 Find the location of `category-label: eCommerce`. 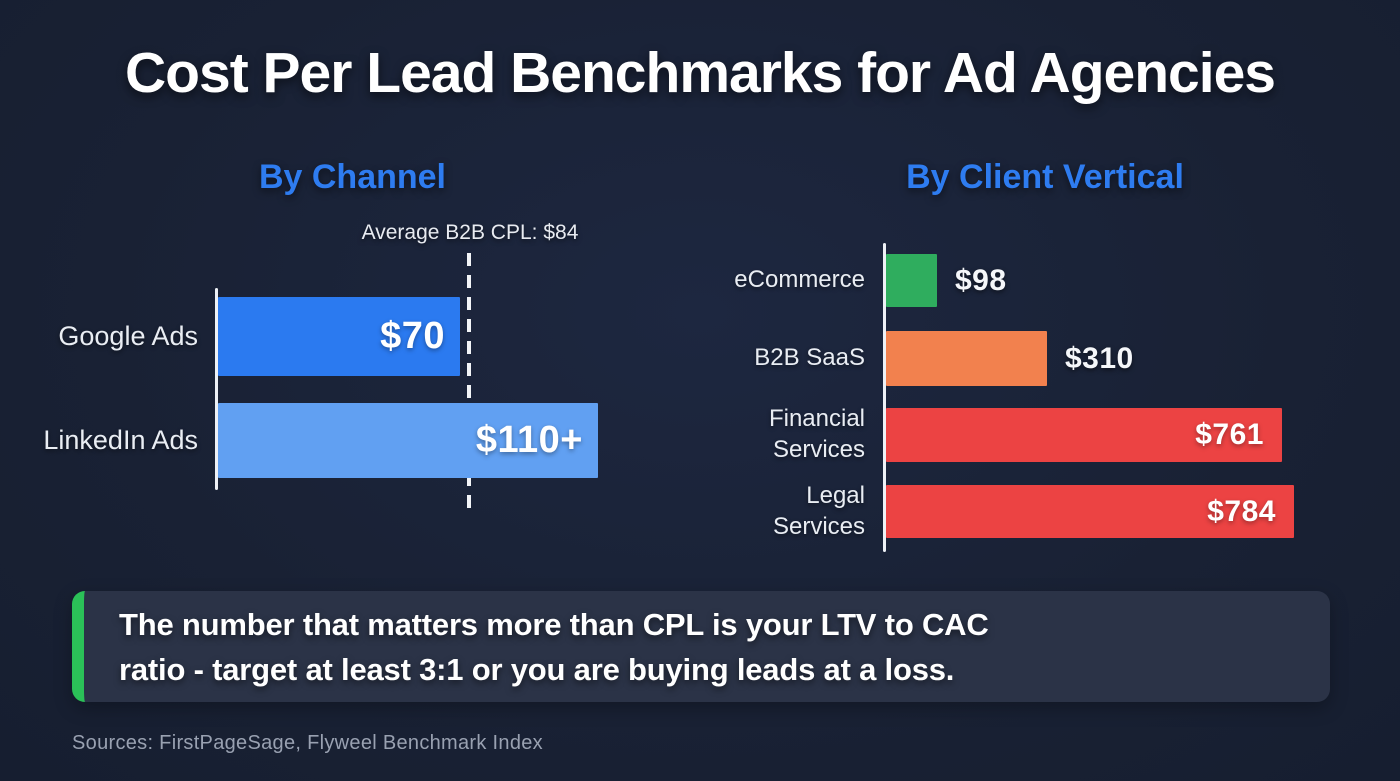

category-label: eCommerce is located at coordinates (799, 280).